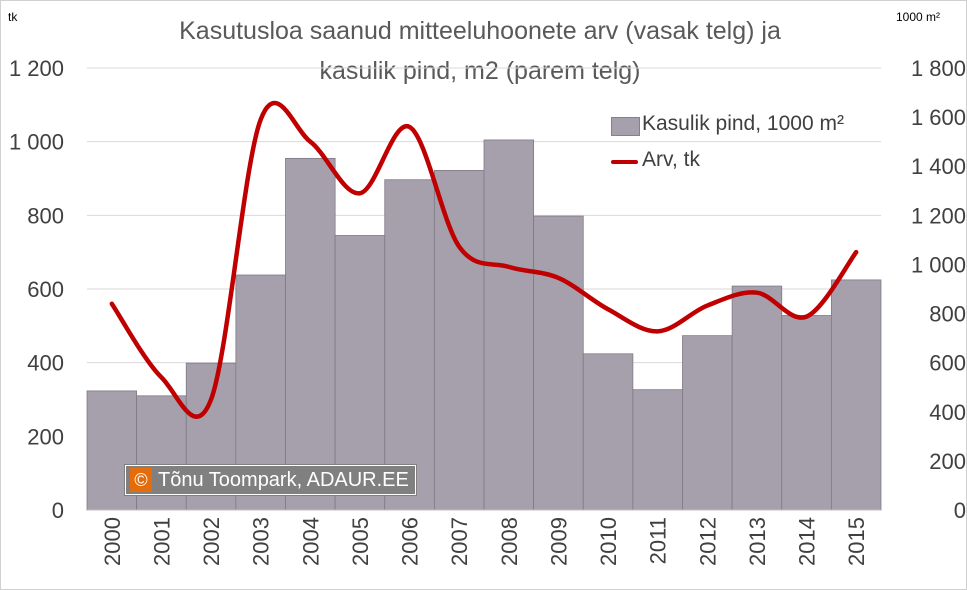  I want to click on x-tick-label-2012: 2012, so click(707, 541).